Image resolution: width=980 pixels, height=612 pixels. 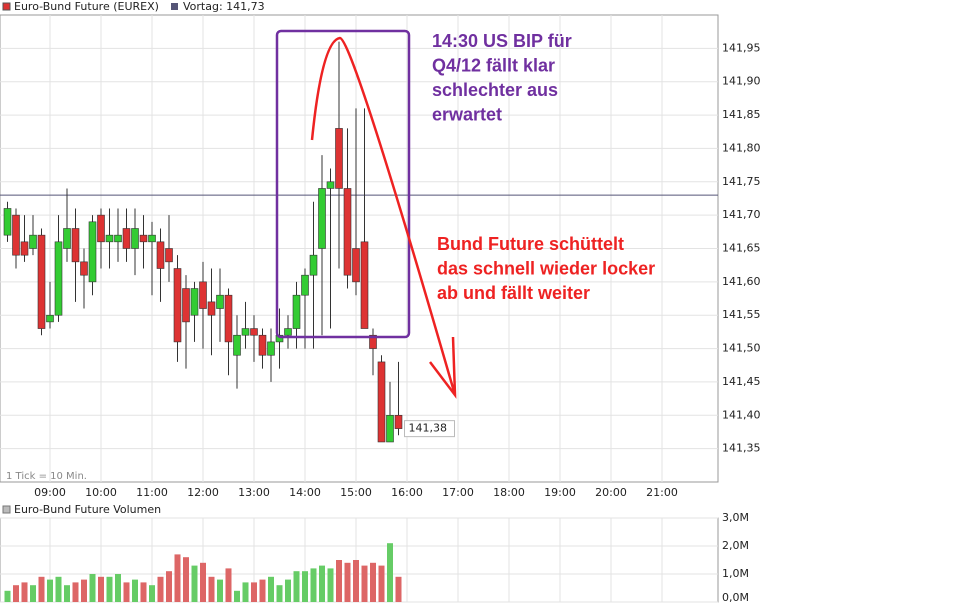 What do you see at coordinates (741, 248) in the screenshot?
I see `y-tick-label: 141,65` at bounding box center [741, 248].